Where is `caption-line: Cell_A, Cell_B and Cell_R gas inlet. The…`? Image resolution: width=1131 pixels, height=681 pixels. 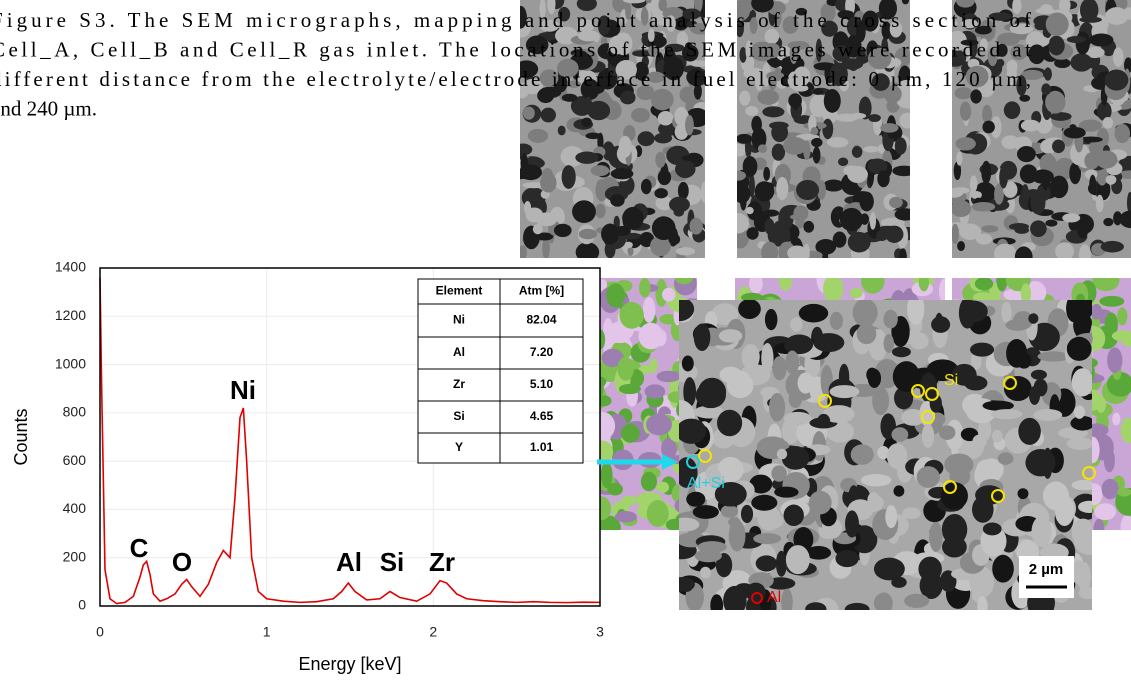
caption-line: Cell_A, Cell_B and Cell_R gas inlet. The… is located at coordinates (515, 49).